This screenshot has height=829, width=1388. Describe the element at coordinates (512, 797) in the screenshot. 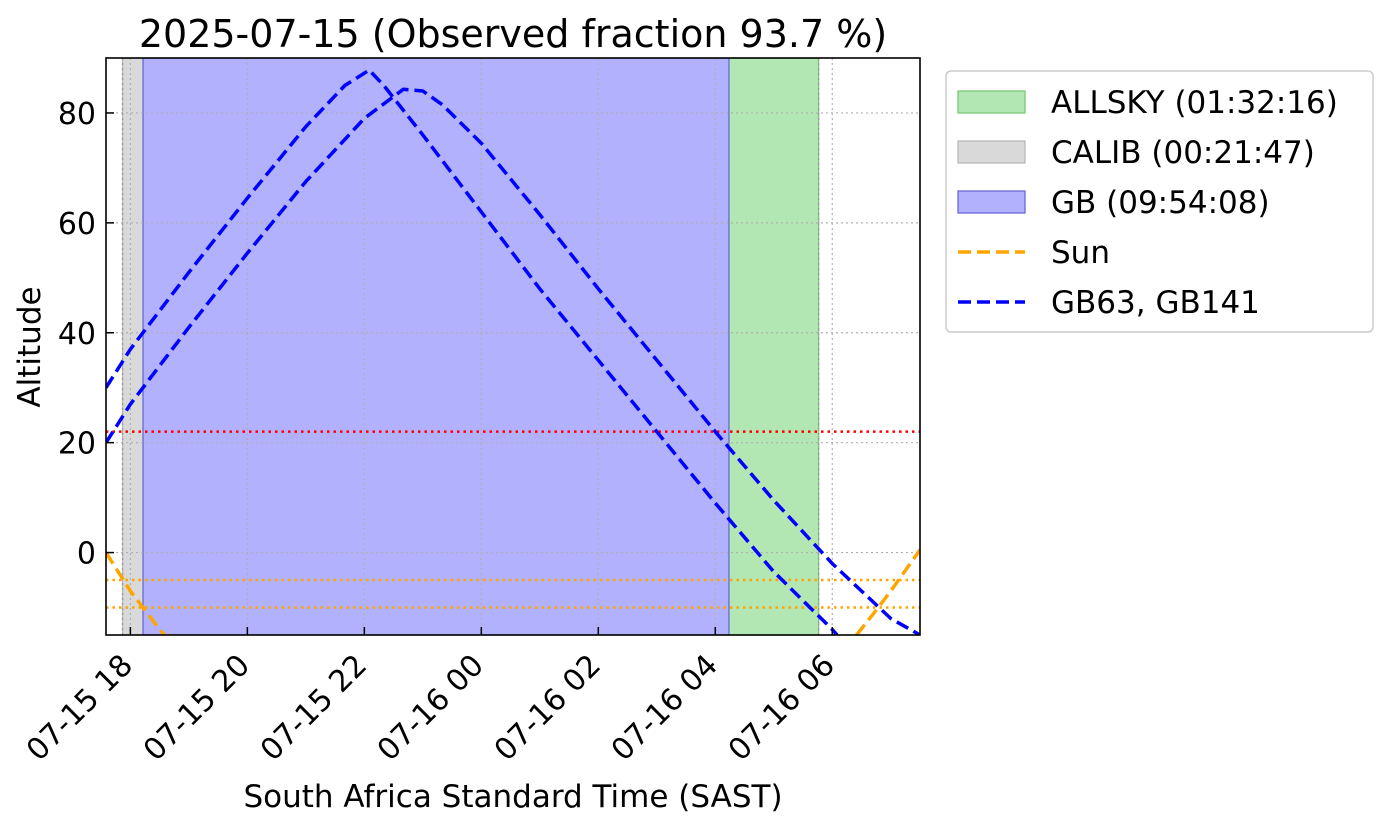

I see `x-axis-title: South Africa Standard Time (SAST)` at that location.